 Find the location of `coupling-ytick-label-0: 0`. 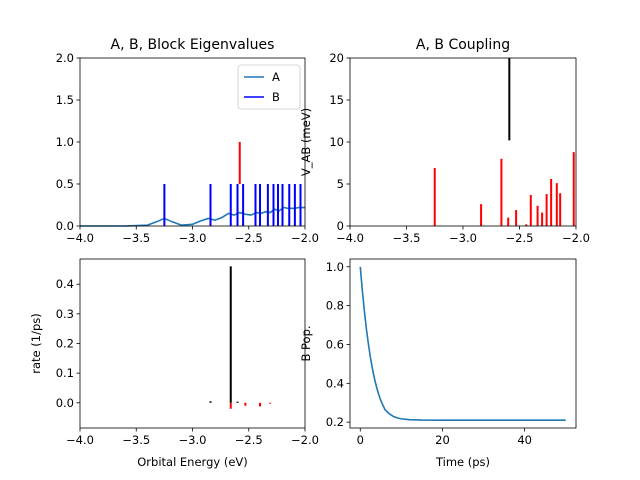

coupling-ytick-label-0: 0 is located at coordinates (340, 226).